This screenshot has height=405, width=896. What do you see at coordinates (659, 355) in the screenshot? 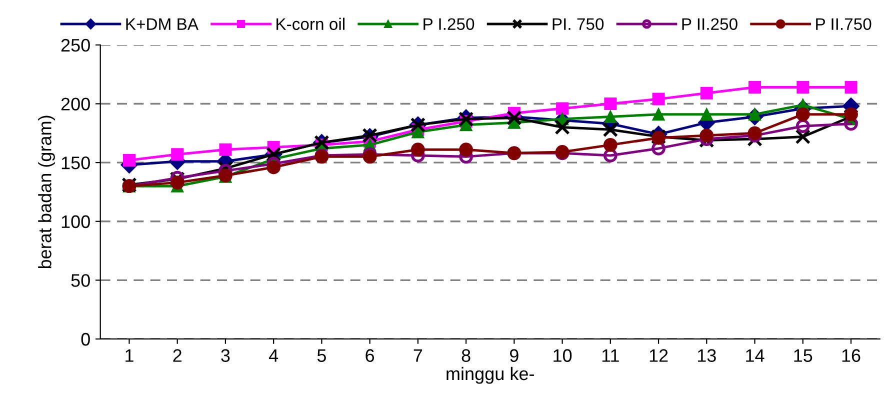
I see `x-tick-label: 12` at bounding box center [659, 355].